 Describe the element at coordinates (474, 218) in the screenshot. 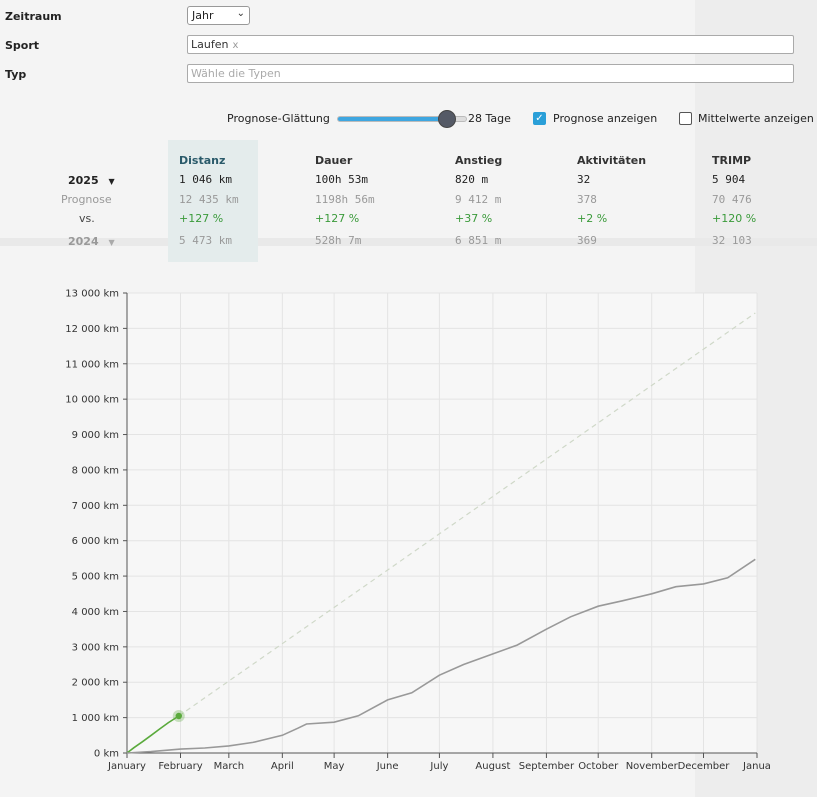

I see `vs-anstieg: +37 %` at that location.